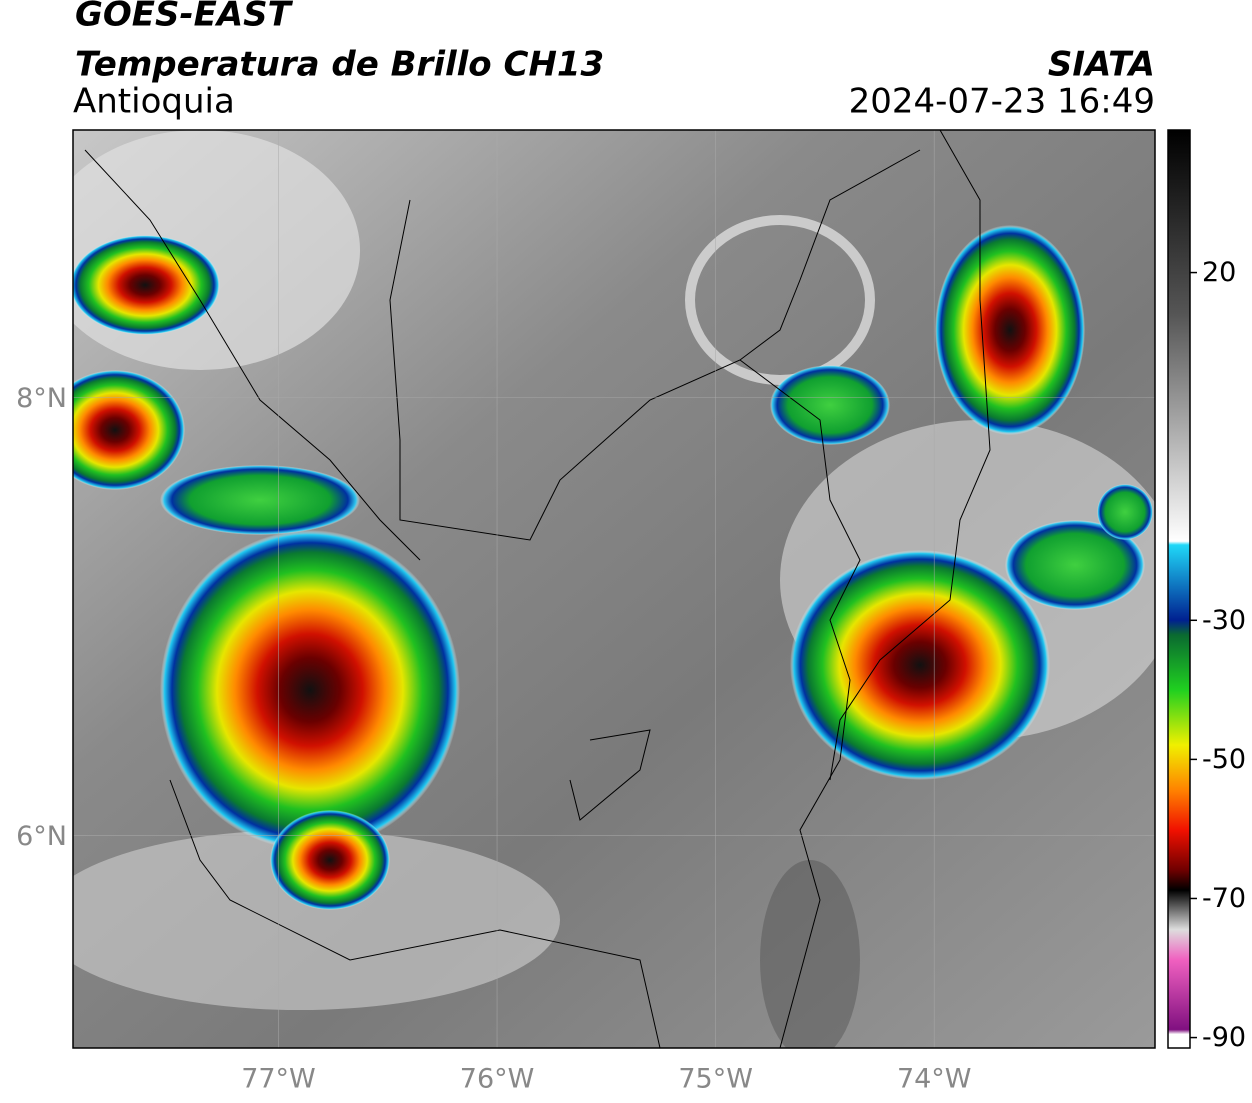 The width and height of the screenshot is (1252, 1103). Describe the element at coordinates (934, 1079) in the screenshot. I see `lon-tick-label: 74°W` at that location.